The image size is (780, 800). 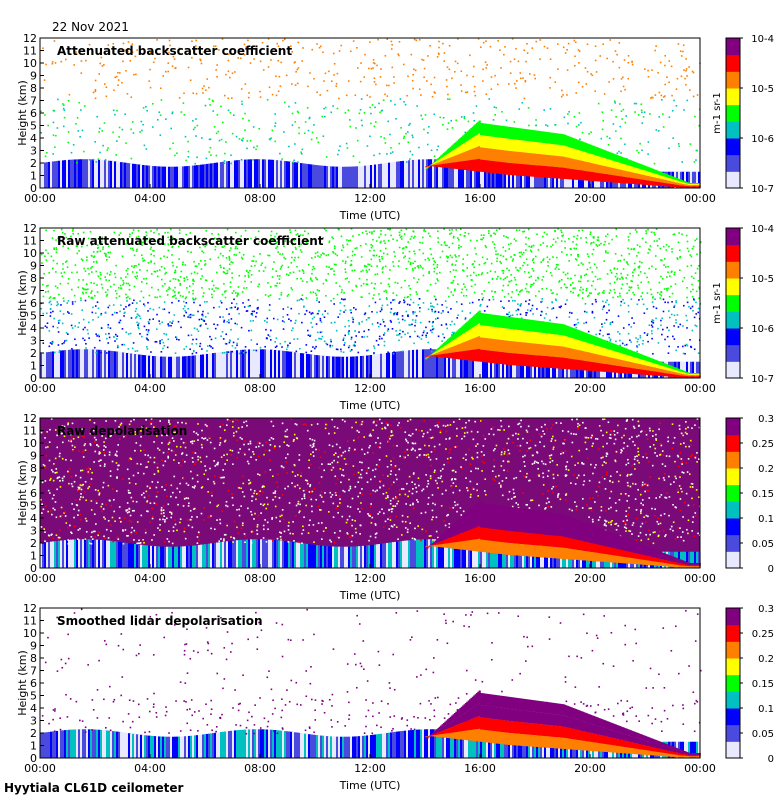 I want to click on y-tick-label: 2, so click(x=33, y=163).